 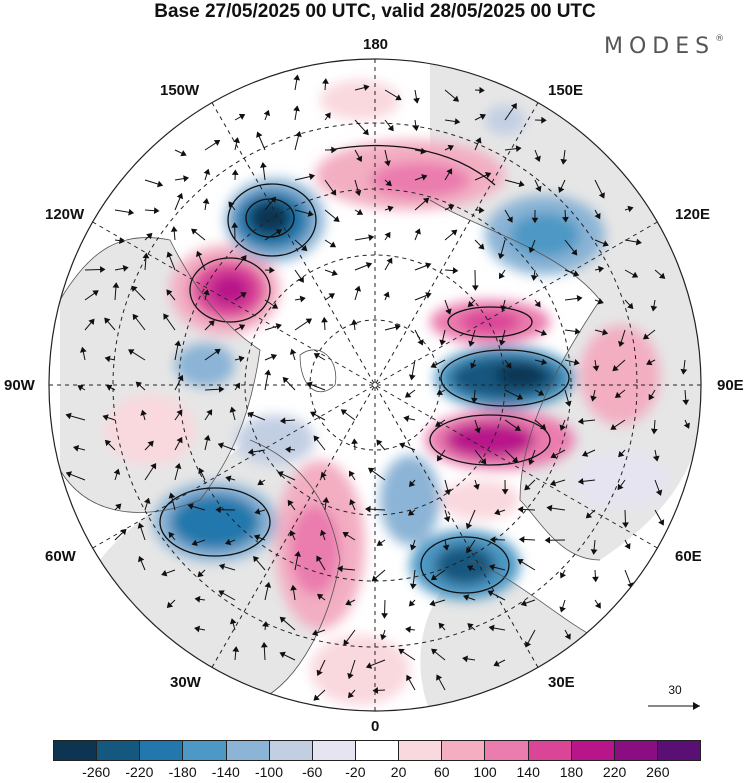 What do you see at coordinates (571, 772) in the screenshot?
I see `colorbar-label: 180` at bounding box center [571, 772].